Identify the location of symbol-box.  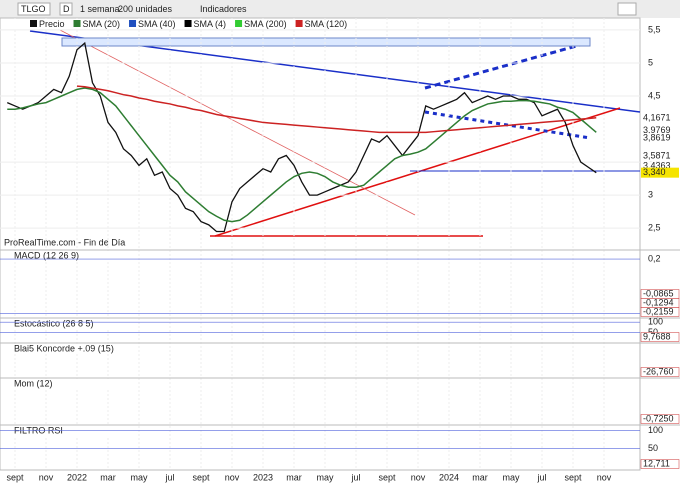
(34, 9).